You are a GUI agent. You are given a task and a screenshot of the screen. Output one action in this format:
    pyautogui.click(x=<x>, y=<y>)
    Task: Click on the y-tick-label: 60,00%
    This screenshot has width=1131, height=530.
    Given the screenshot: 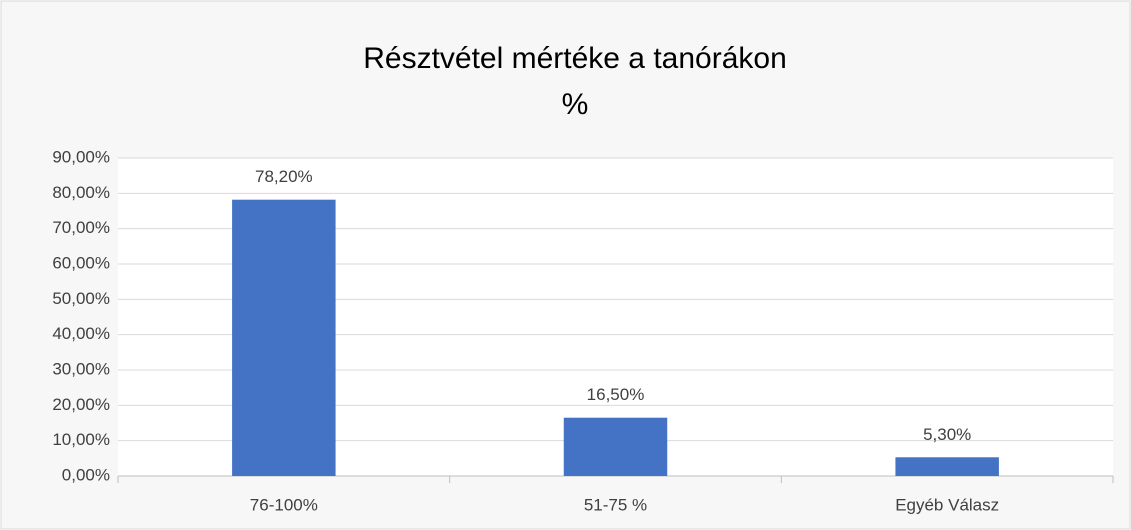 What is the action you would take?
    pyautogui.click(x=81, y=262)
    